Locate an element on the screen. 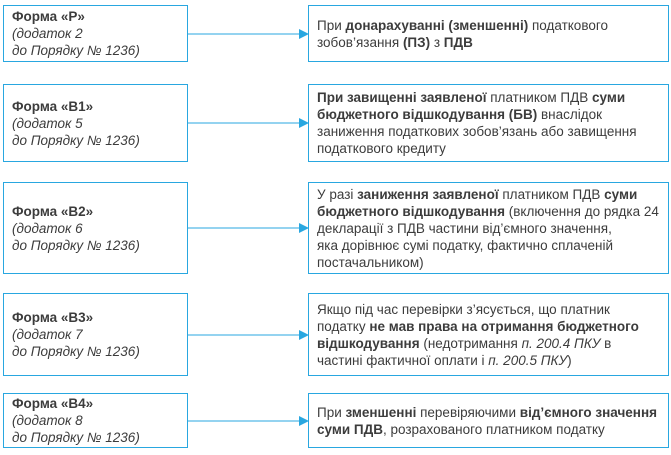 This screenshot has width=671, height=455. form-subtitle-line: (додаток 5 is located at coordinates (47, 123).